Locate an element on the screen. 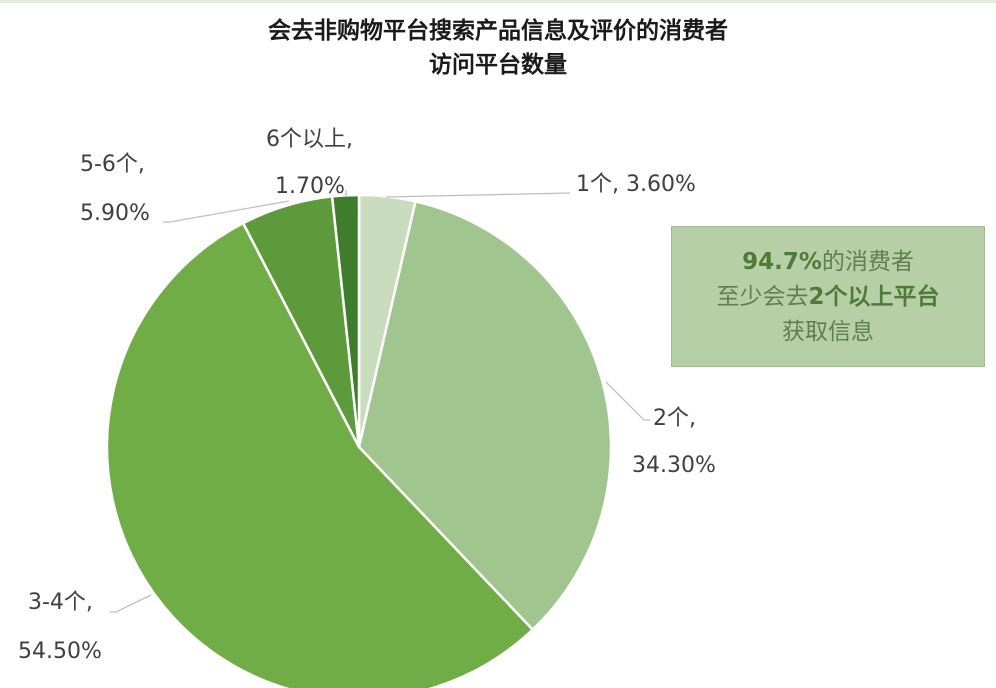  callout-box: 94.7%的消费者 至少会去2个以上平台 获取信息 is located at coordinates (828, 296).